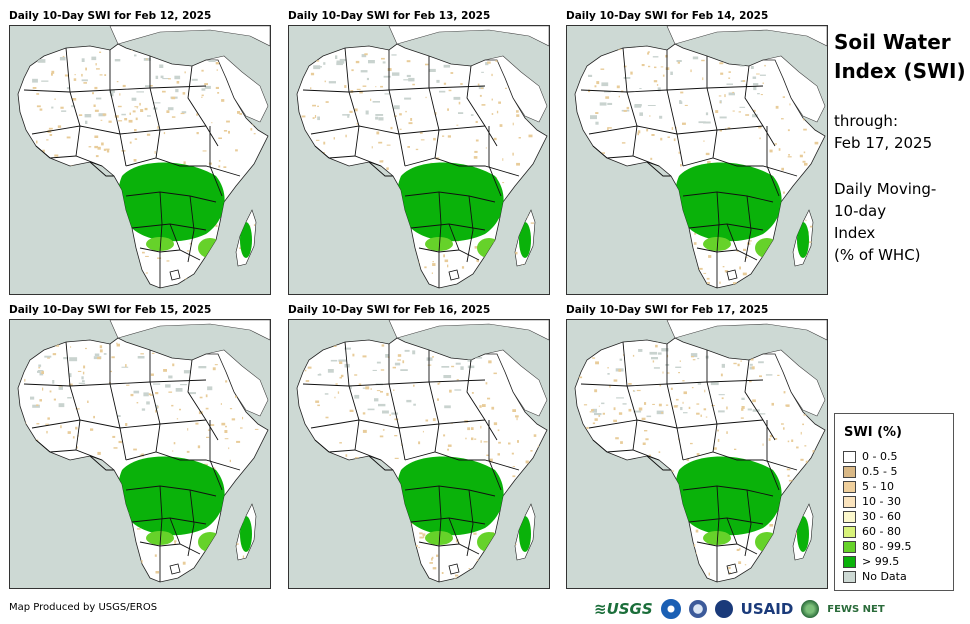 This screenshot has height=624, width=970. Describe the element at coordinates (887, 546) in the screenshot. I see `legend-label: 80 - 99.5` at that location.